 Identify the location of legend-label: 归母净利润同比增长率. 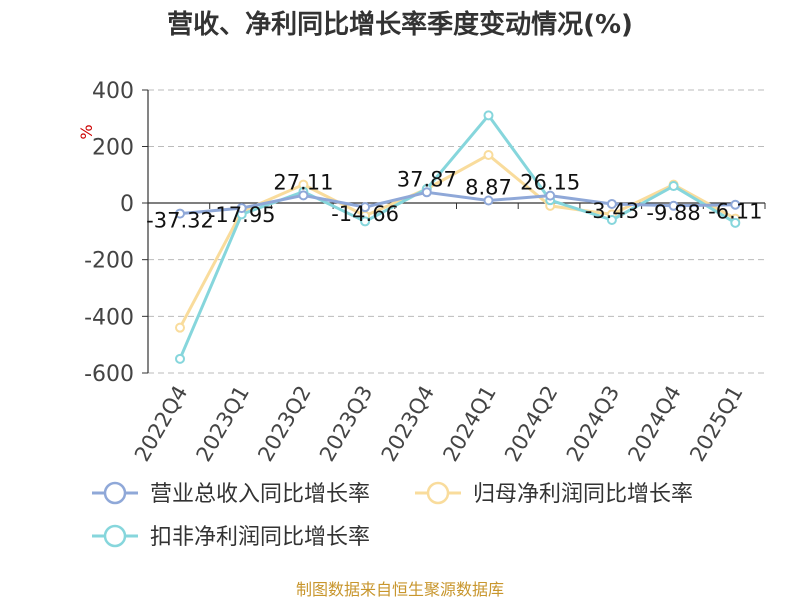
(583, 494).